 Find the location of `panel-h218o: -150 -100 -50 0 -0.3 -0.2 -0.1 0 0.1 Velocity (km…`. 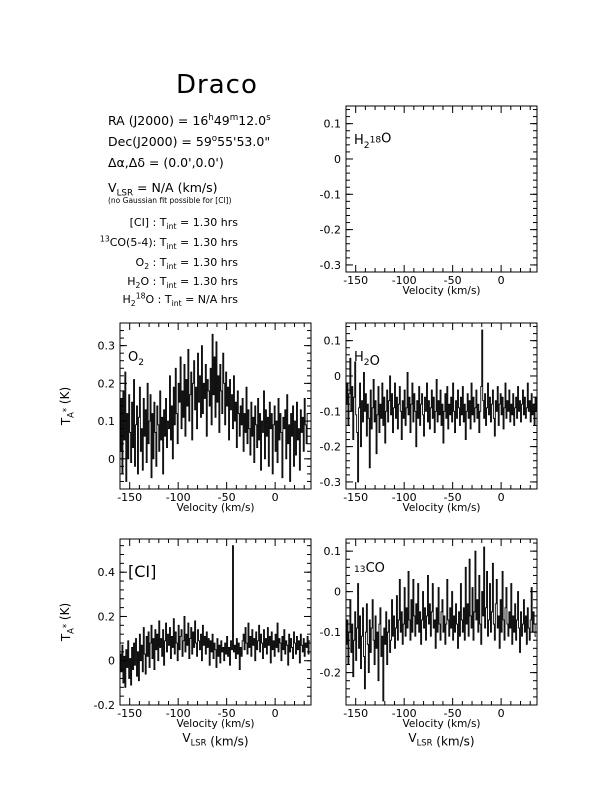

panel-h218o: -150 -100 -50 0 -0.3 -0.2 -0.1 0 0.1 Velocity (km… is located at coordinates (429, 201).